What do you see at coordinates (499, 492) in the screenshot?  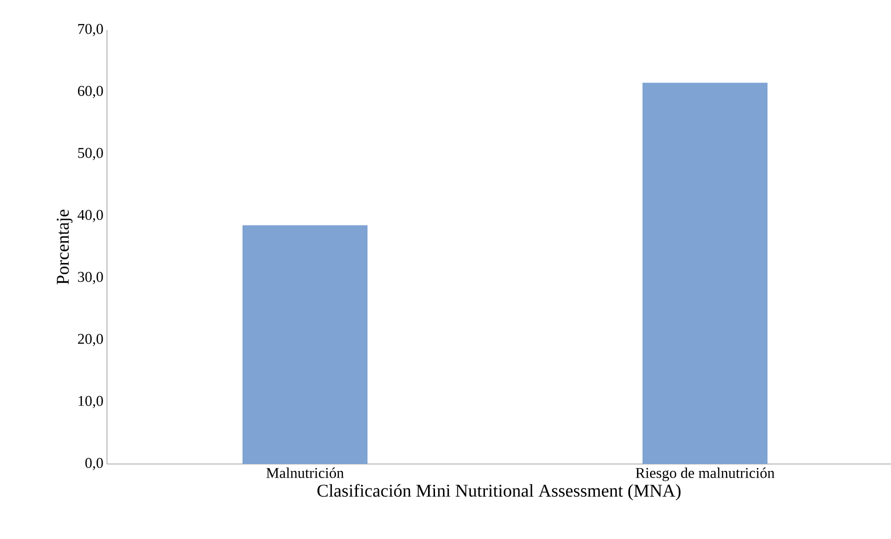 I see `x-axis-title: Clasificación Mini Nutritional Assessment (MNA)` at bounding box center [499, 492].